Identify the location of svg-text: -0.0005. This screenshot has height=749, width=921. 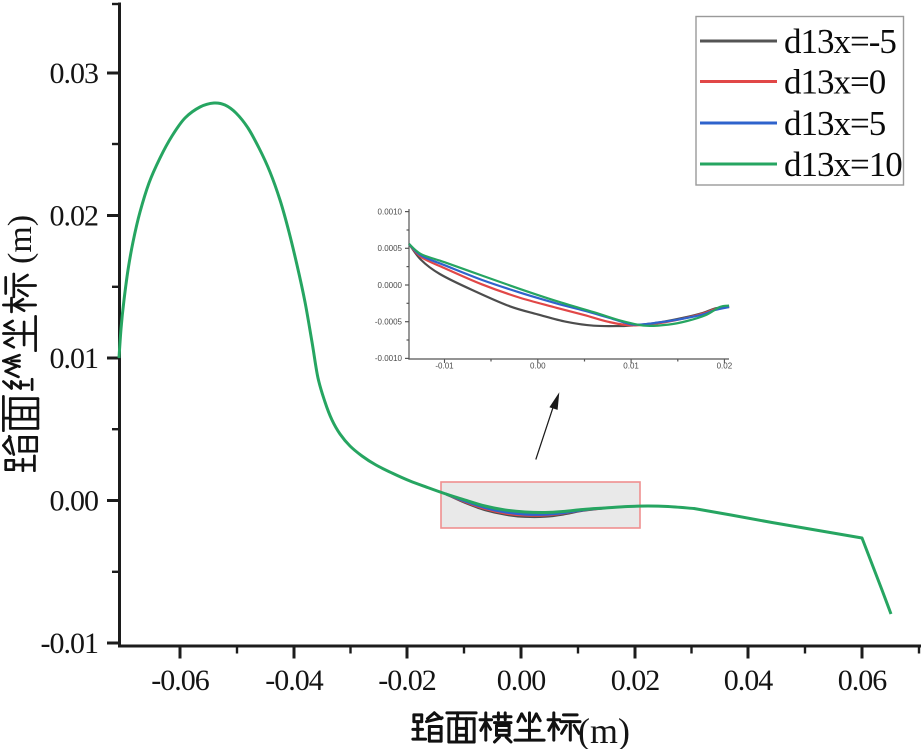
(389, 322).